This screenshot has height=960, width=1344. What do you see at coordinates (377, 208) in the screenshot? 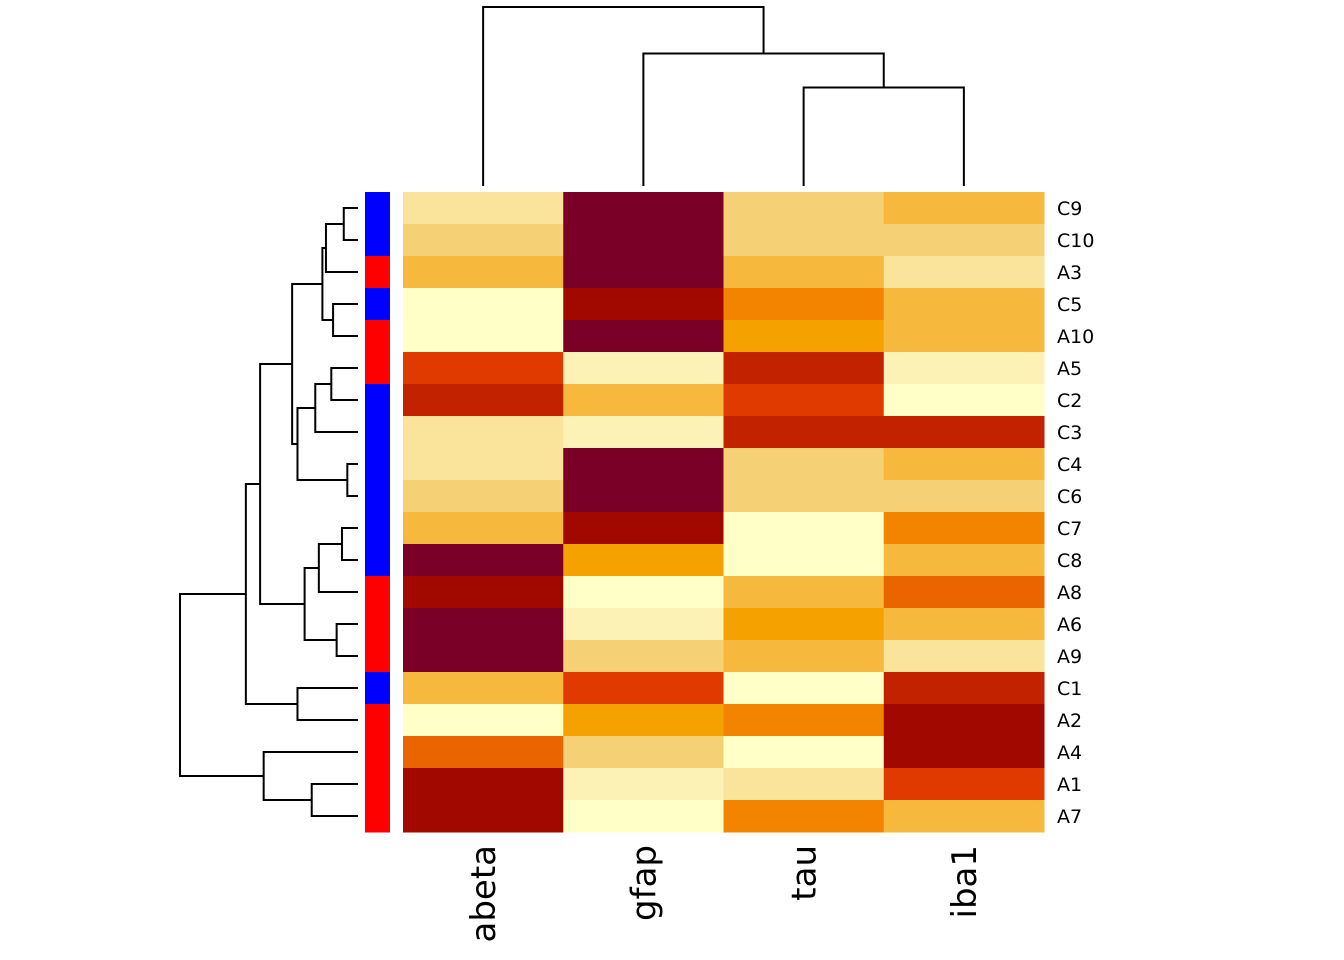
I see `group-bar-C9` at bounding box center [377, 208].